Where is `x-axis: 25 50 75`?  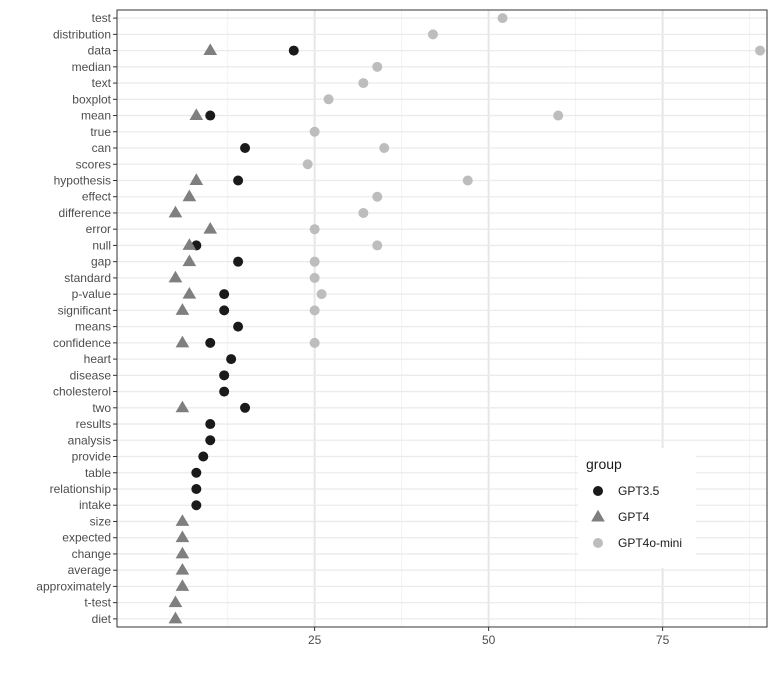
x-axis: 25 50 75 is located at coordinates (489, 637).